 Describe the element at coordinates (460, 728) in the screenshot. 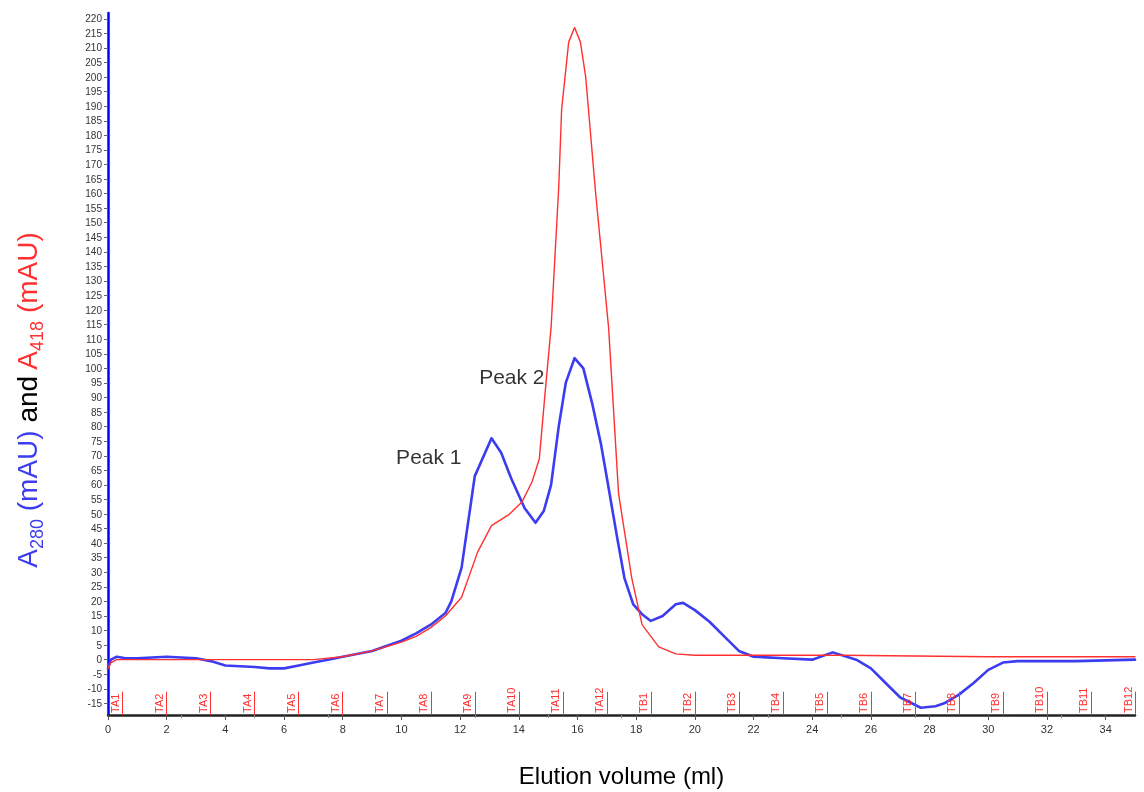

I see `x-tick-label: 12` at that location.